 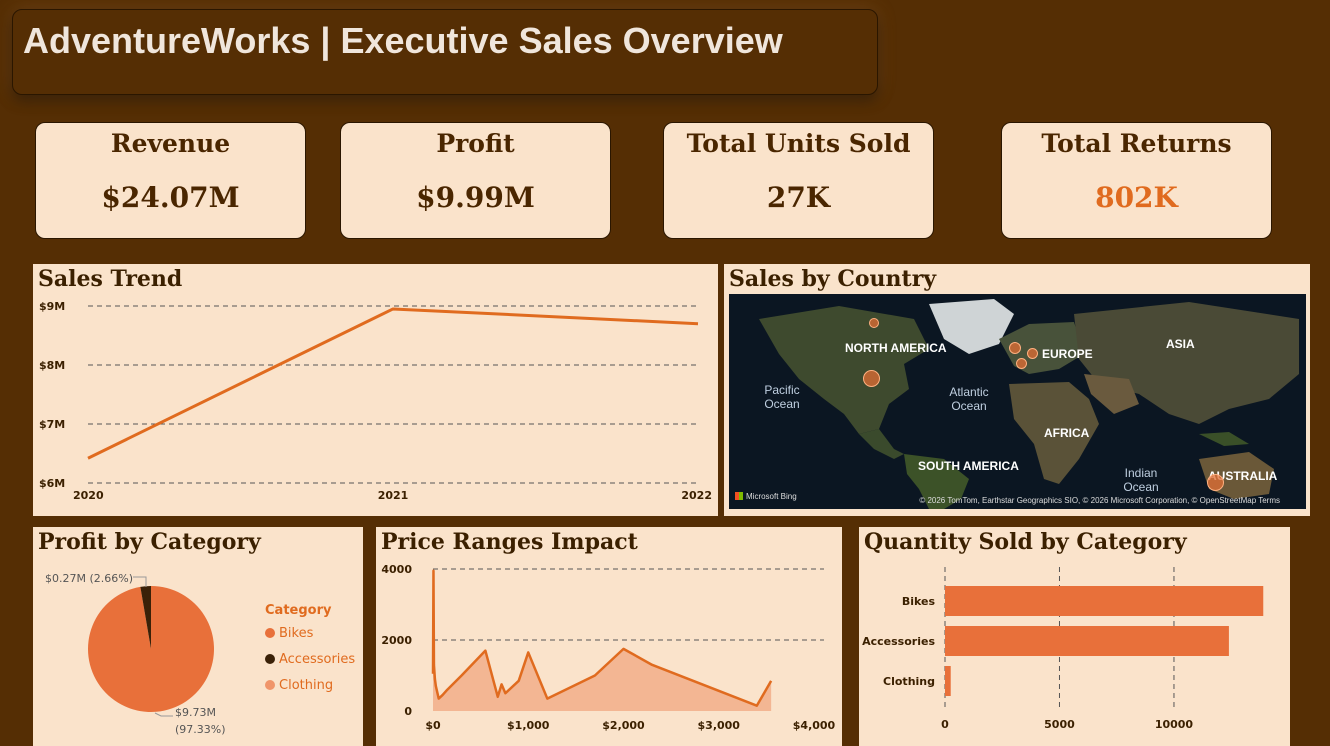 What do you see at coordinates (170, 143) in the screenshot?
I see `kpi-label: Revenue` at bounding box center [170, 143].